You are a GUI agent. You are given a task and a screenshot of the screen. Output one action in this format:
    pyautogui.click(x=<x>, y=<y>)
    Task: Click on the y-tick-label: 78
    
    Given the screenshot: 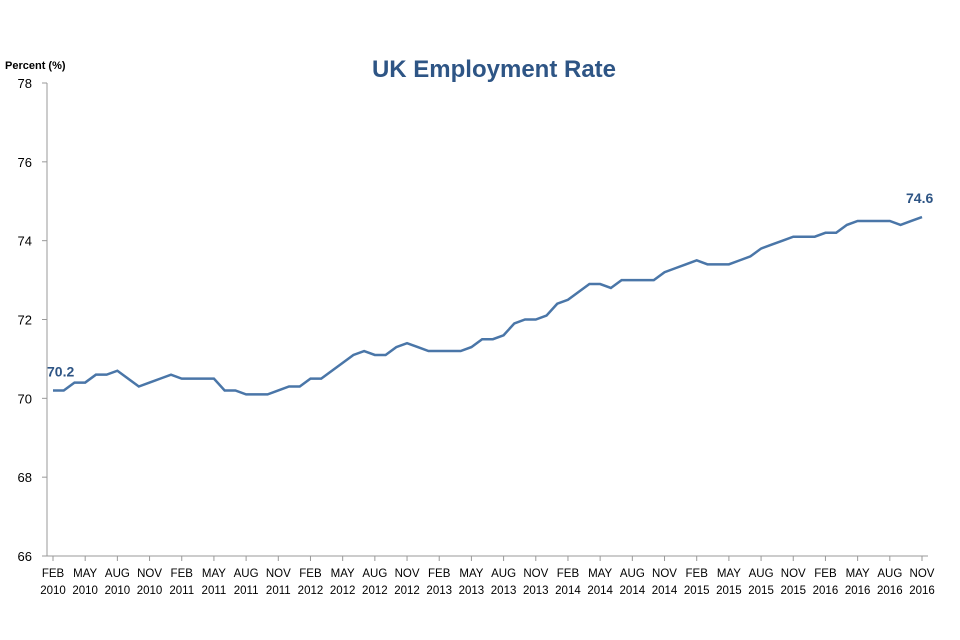 What is the action you would take?
    pyautogui.click(x=25, y=83)
    